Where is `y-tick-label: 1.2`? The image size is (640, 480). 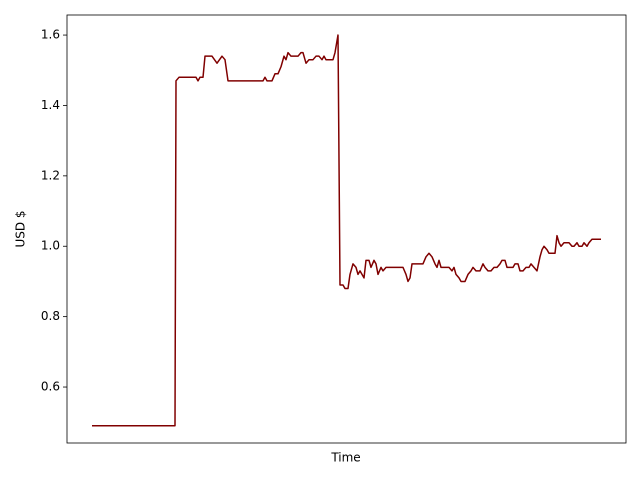 y-tick-label: 1.2 is located at coordinates (50, 175).